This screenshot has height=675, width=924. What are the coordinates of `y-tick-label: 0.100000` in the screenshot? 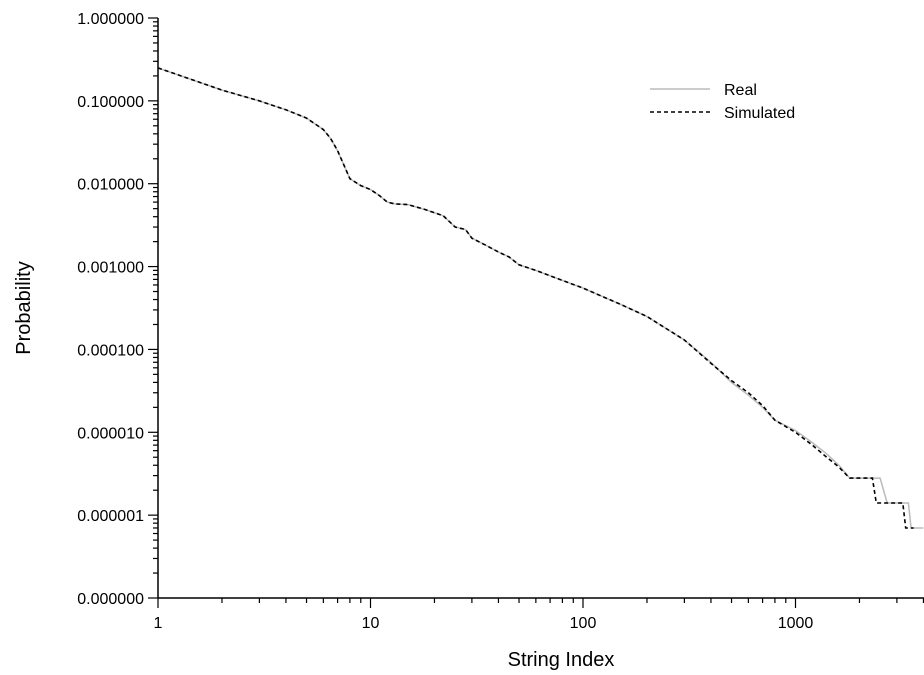 It's located at (110, 102).